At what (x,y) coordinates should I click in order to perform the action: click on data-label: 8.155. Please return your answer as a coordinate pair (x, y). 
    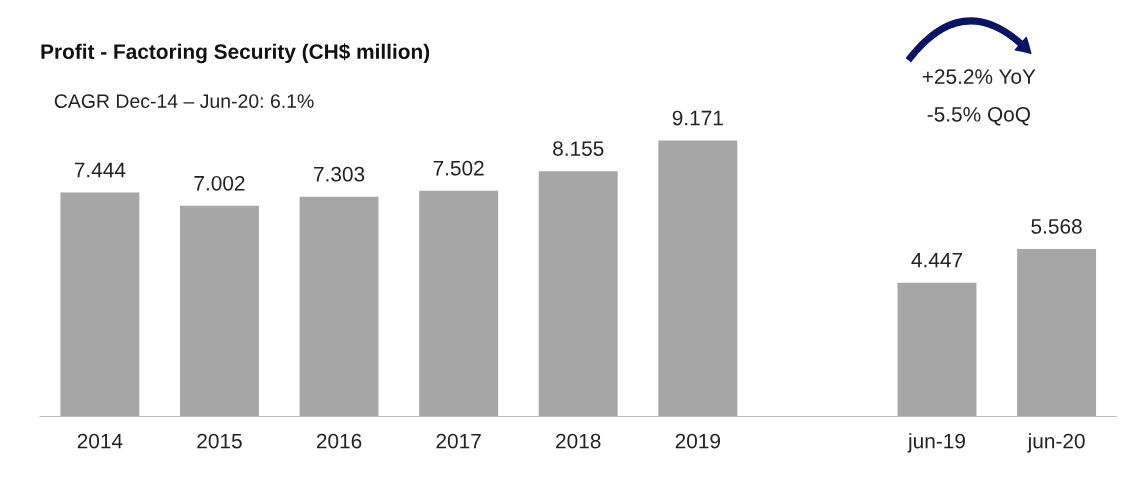
    Looking at the image, I should click on (578, 148).